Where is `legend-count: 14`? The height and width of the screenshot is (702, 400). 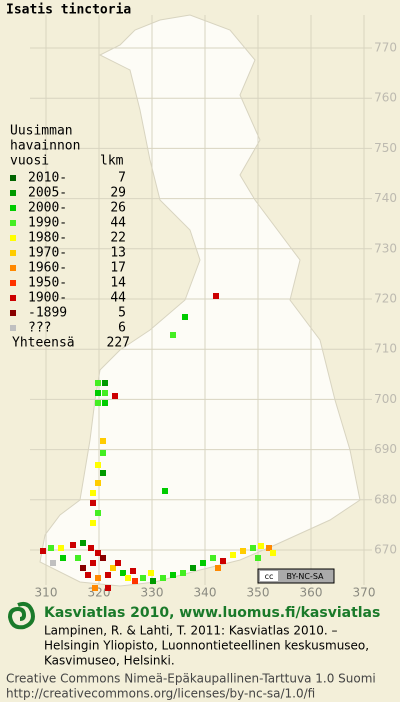
legend-count: 14 is located at coordinates (118, 283).